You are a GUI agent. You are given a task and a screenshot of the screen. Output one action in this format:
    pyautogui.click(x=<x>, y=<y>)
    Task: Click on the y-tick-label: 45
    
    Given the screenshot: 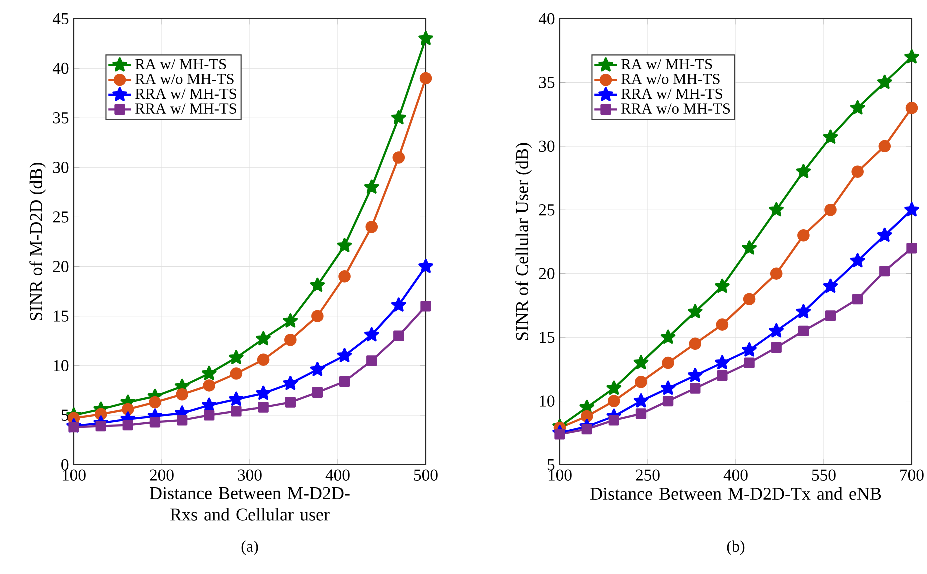 What is the action you would take?
    pyautogui.click(x=60, y=19)
    